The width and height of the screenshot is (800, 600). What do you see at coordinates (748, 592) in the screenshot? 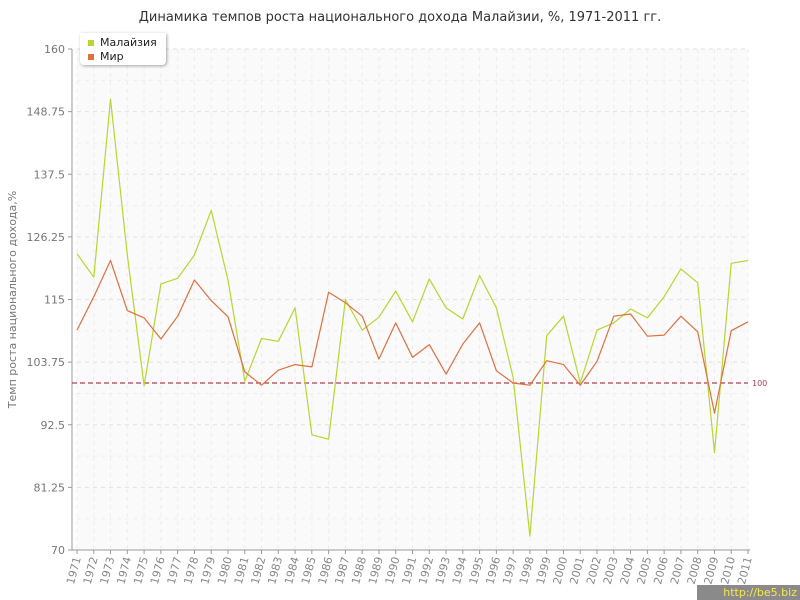
I see `watermark-link: http://be5.biz` at bounding box center [748, 592].